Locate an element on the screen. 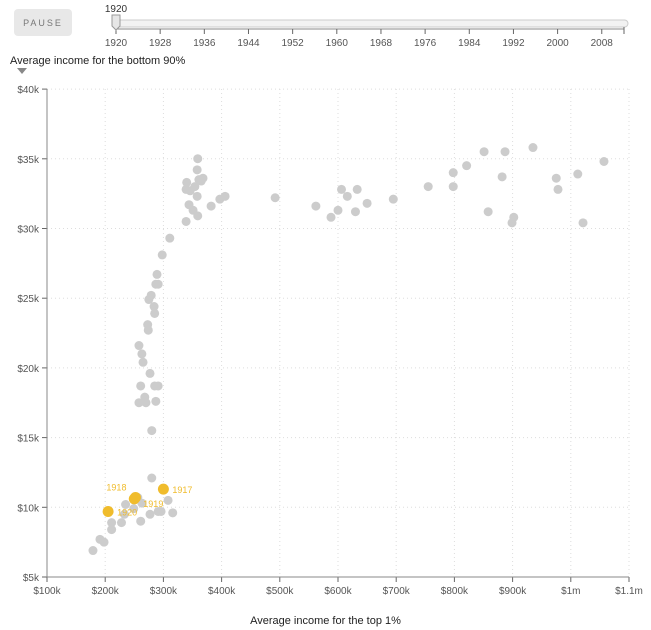 The image size is (651, 630). x-tick-label: $700k is located at coordinates (397, 591).